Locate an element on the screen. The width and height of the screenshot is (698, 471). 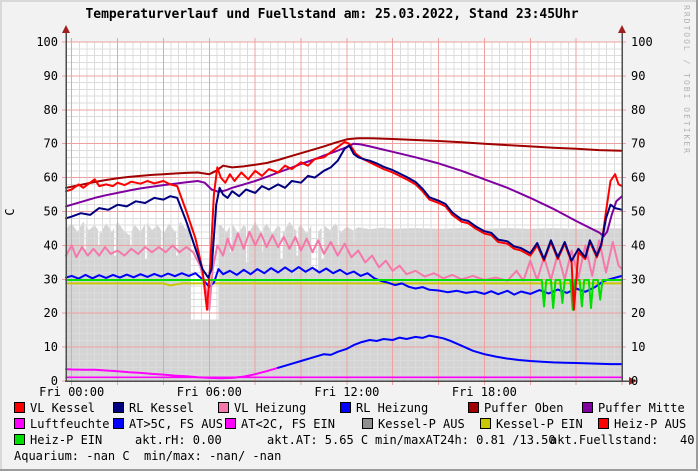
bevel-left is located at coordinates (1, 235).